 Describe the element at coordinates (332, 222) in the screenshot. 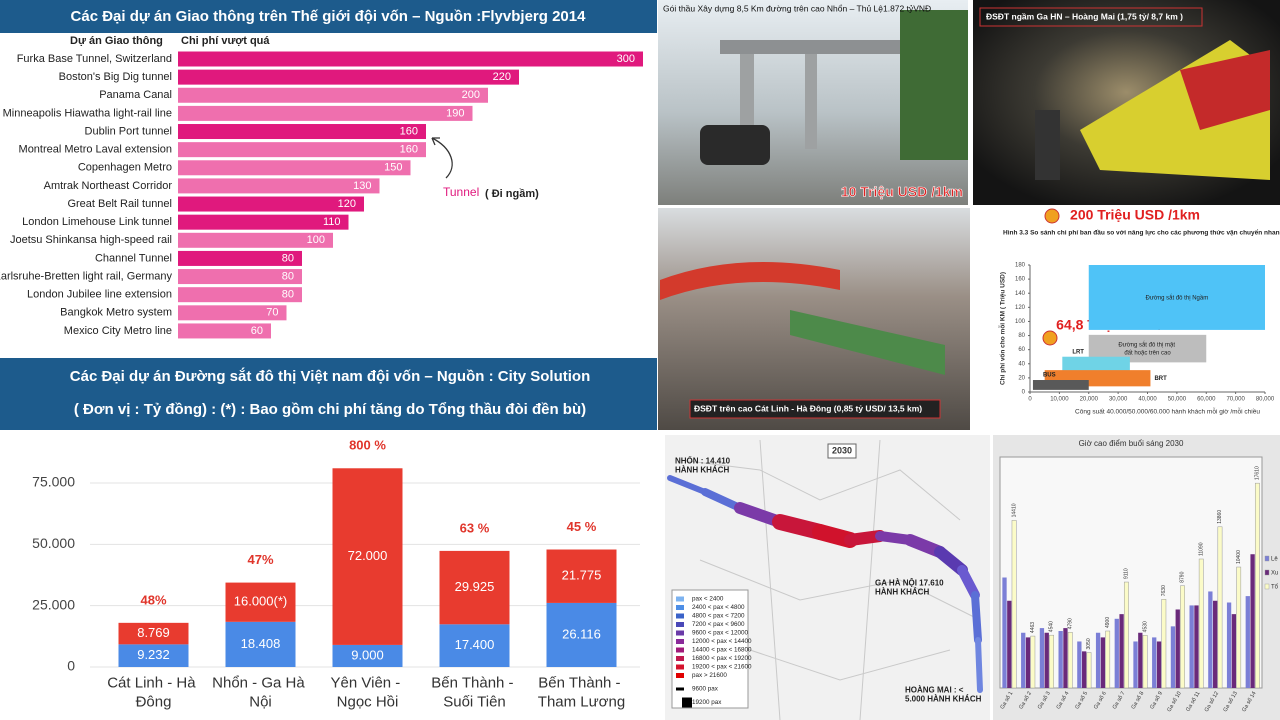

I see `data-label: 110` at that location.